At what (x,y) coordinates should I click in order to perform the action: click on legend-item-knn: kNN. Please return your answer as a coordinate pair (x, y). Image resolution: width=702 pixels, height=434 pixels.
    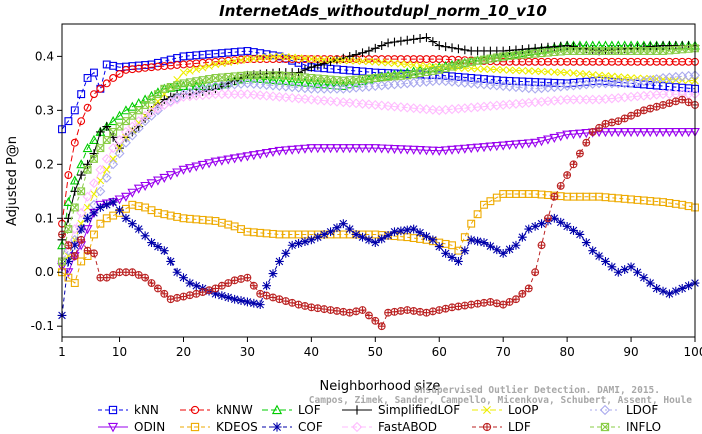
    Looking at the image, I should click on (128, 410).